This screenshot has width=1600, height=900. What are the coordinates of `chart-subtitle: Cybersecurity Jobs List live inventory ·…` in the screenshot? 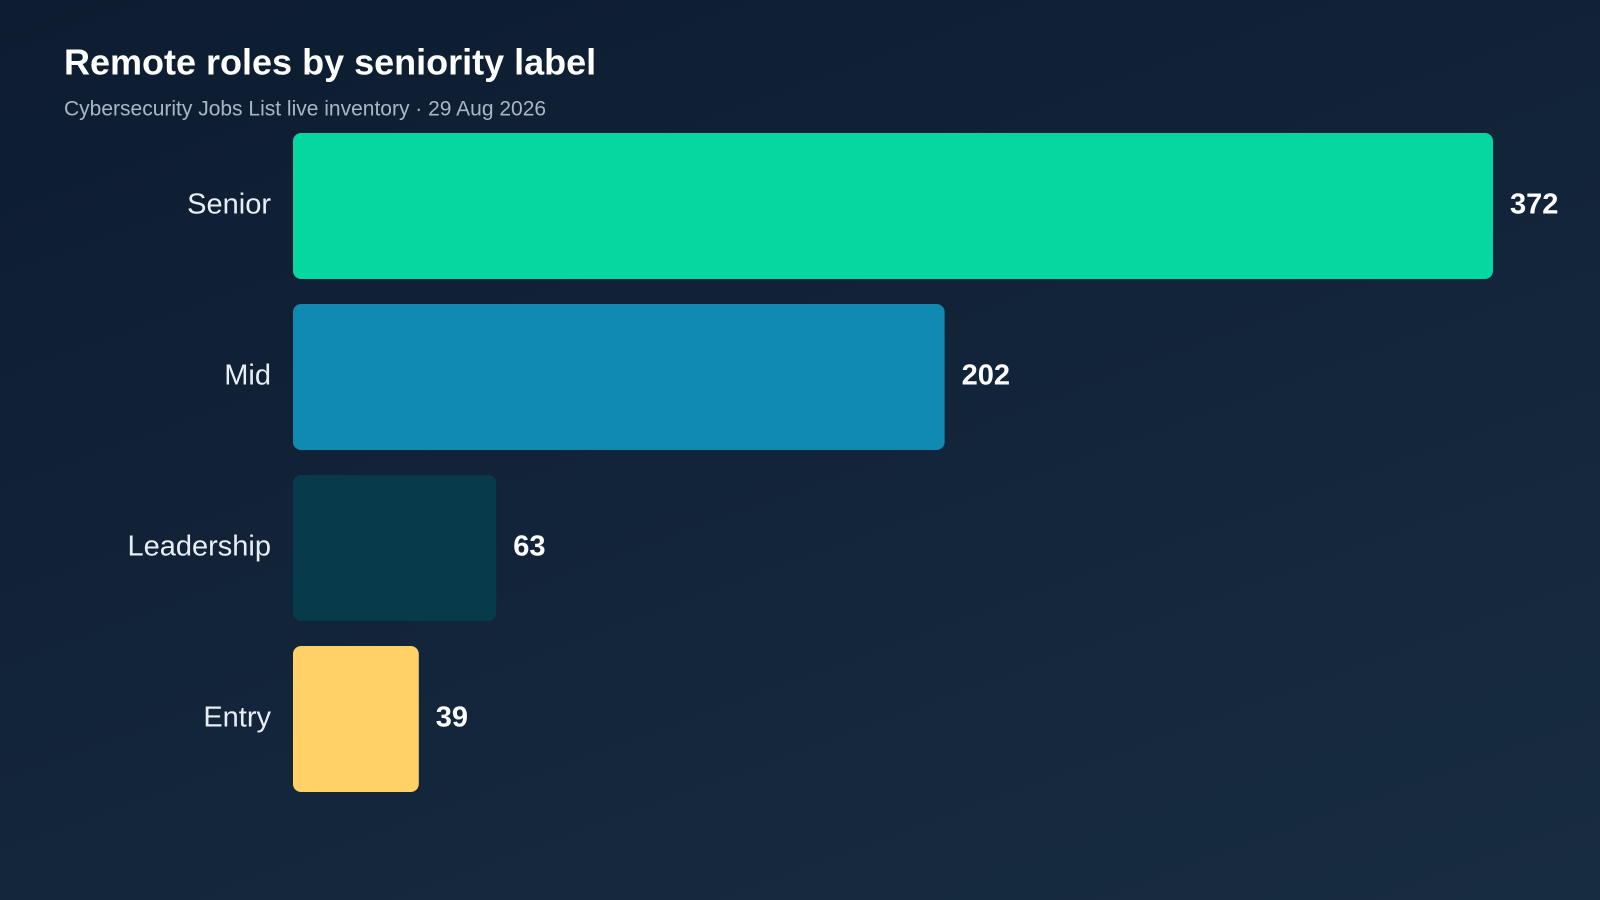 It's located at (305, 109).